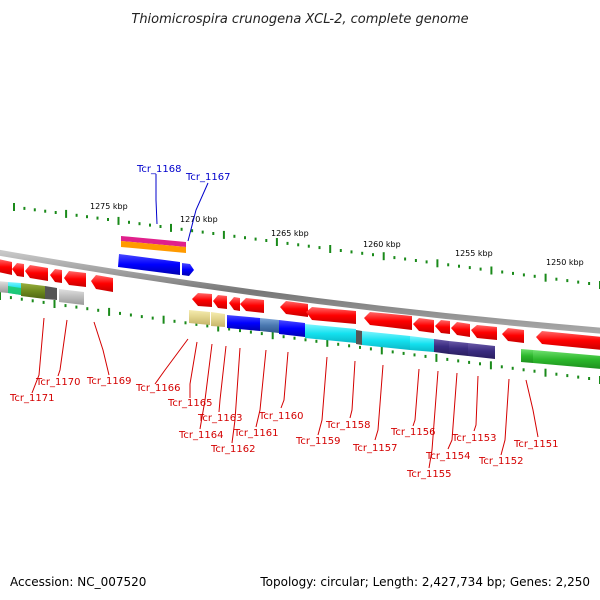  I want to click on scale-label-1260: 1260 kbp, so click(382, 244).